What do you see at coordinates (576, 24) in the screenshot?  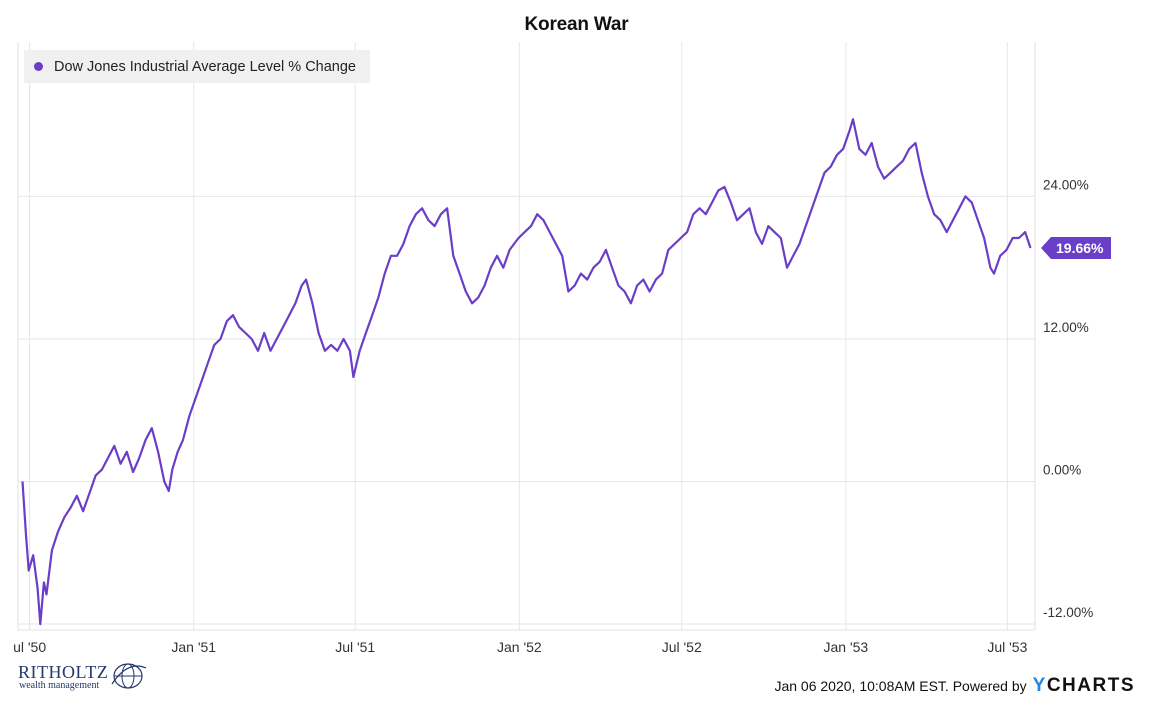 I see `chart-title: Korean War` at bounding box center [576, 24].